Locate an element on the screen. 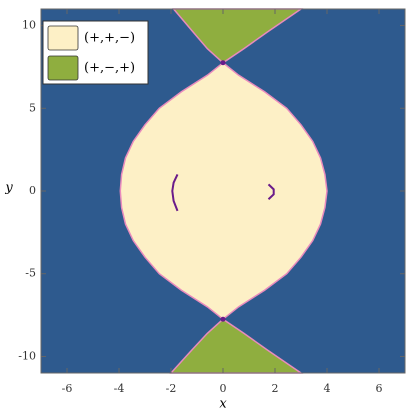 The width and height of the screenshot is (415, 419). legend-label: (+,+,−) is located at coordinates (109, 38).